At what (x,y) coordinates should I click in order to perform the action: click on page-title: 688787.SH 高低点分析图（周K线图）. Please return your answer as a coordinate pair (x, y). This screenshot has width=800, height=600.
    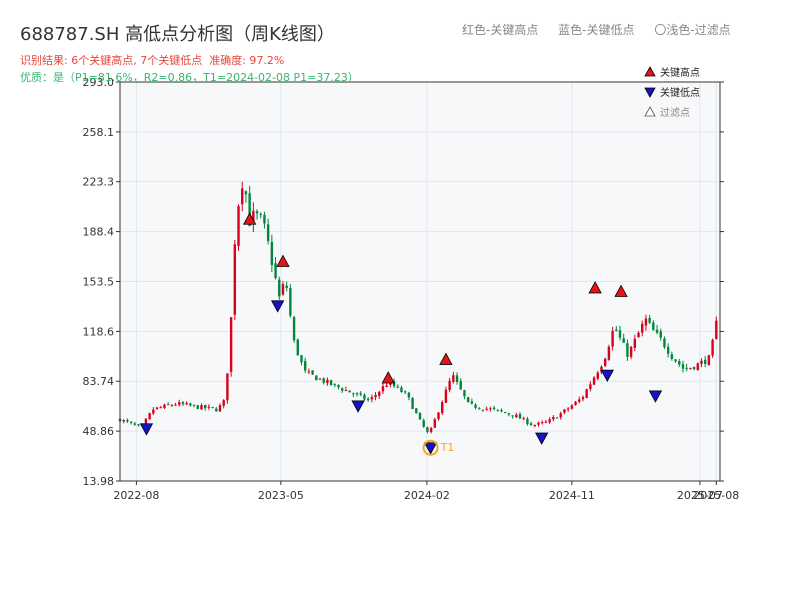
    Looking at the image, I should click on (177, 34).